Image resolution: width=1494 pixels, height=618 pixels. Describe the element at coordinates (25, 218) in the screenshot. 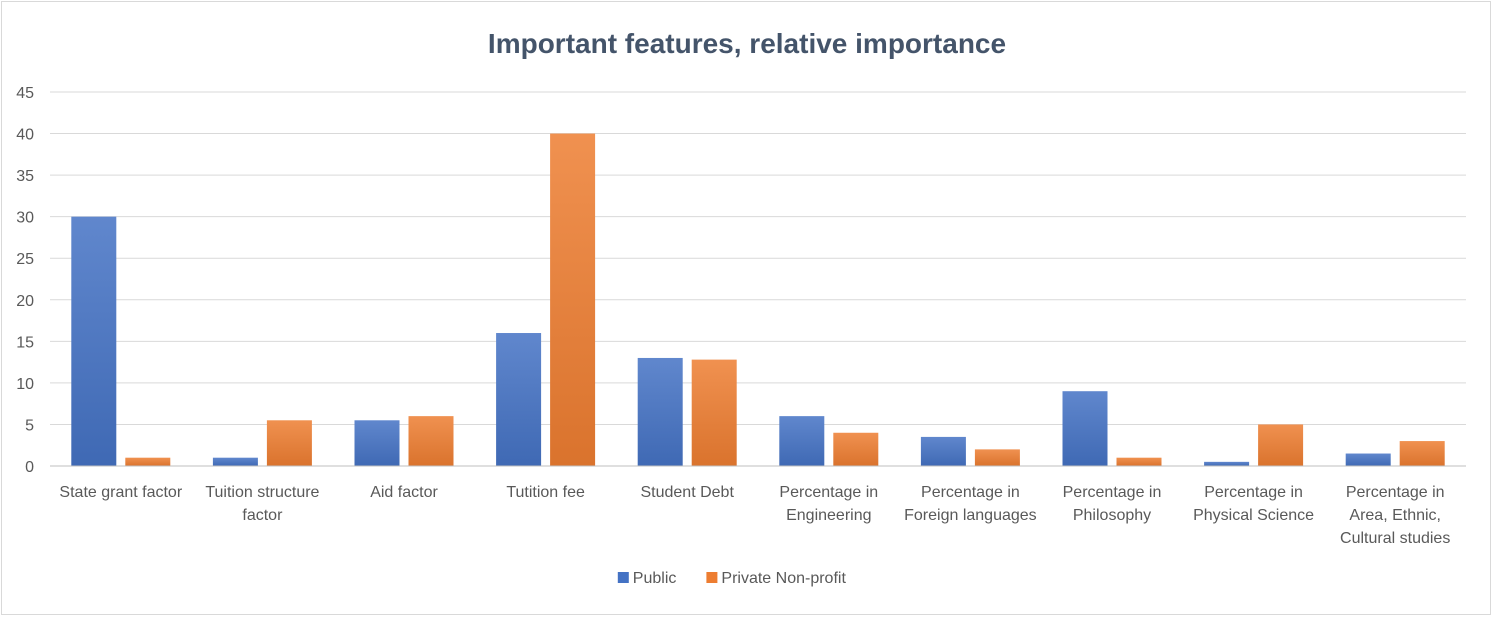

I see `y-tick-label: 30` at that location.